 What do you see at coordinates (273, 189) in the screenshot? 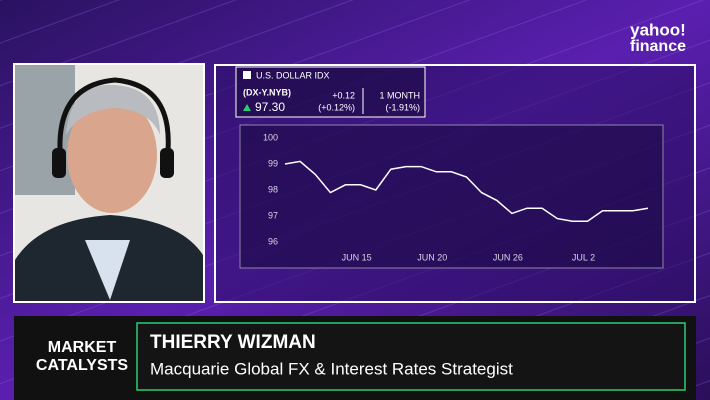
I see `y-tick-label: 98` at bounding box center [273, 189].